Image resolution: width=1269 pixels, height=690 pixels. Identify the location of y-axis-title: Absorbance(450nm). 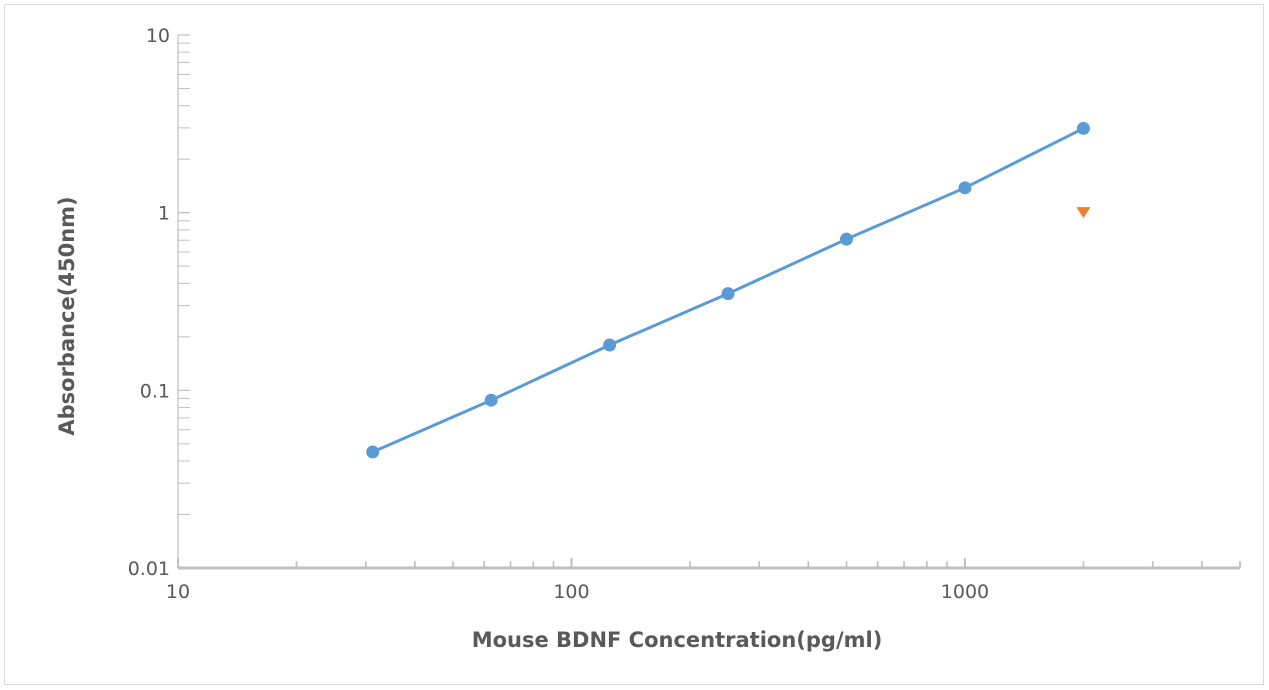
(67, 315).